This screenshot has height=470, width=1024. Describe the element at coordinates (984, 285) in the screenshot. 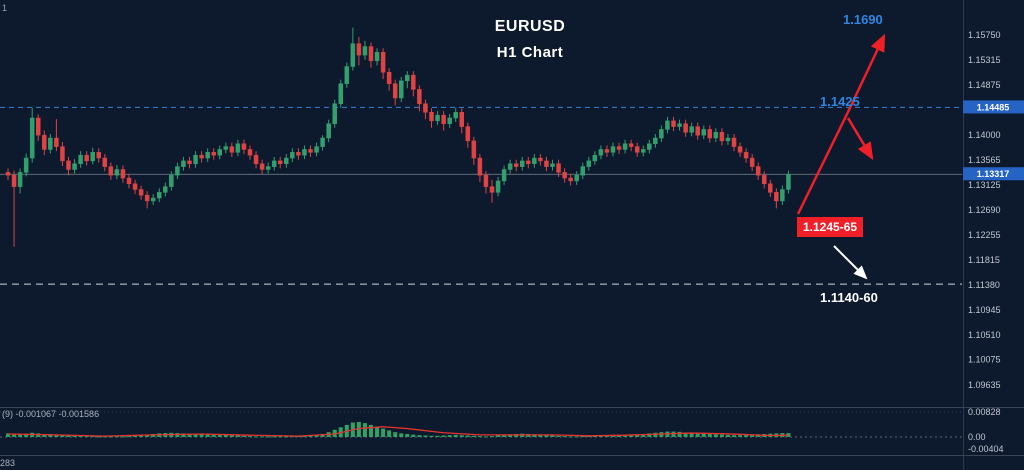

I see `svg-text: 1.11380` at that location.